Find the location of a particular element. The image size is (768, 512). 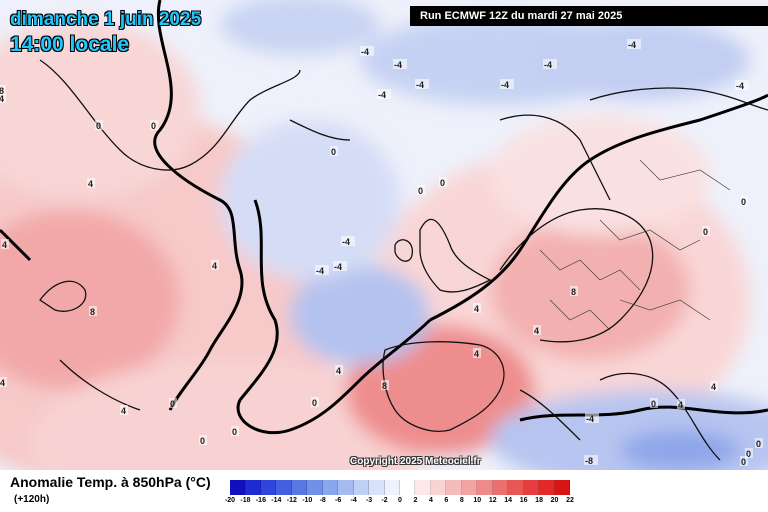

scale-tick-label: -4 is located at coordinates (353, 500).